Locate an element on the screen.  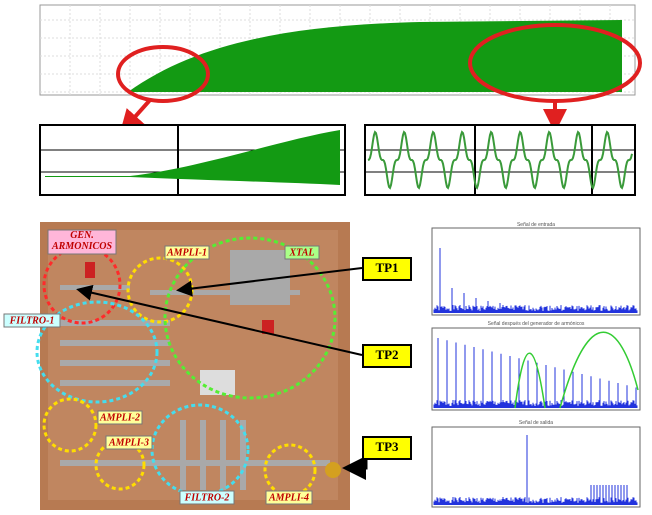
spectrum-title: Señal después del generador de armónicos is located at coordinates (536, 324).